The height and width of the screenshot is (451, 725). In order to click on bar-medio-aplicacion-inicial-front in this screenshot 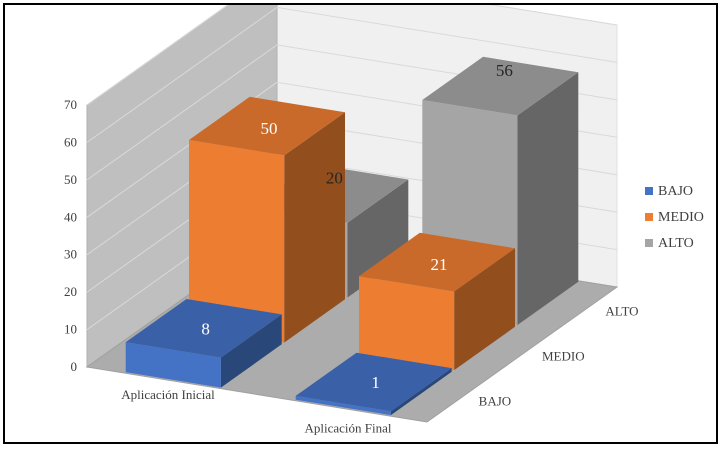, I will do `click(237, 241)`.